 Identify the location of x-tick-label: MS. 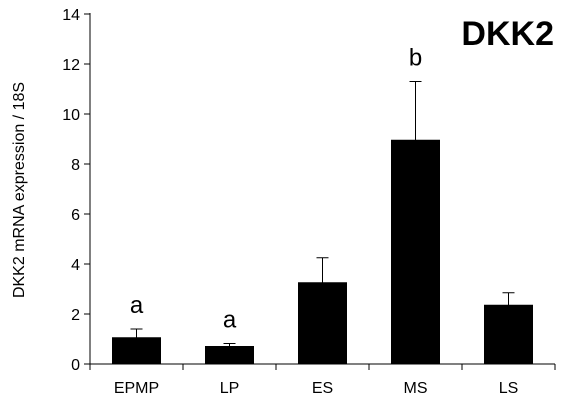
(416, 388).